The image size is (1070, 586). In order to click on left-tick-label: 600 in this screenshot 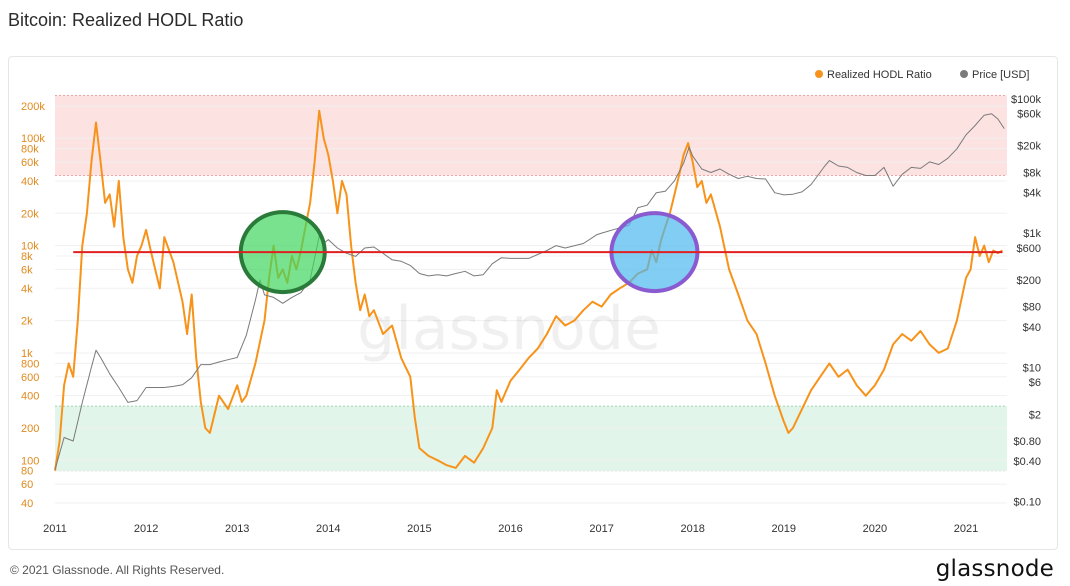, I will do `click(30, 378)`.